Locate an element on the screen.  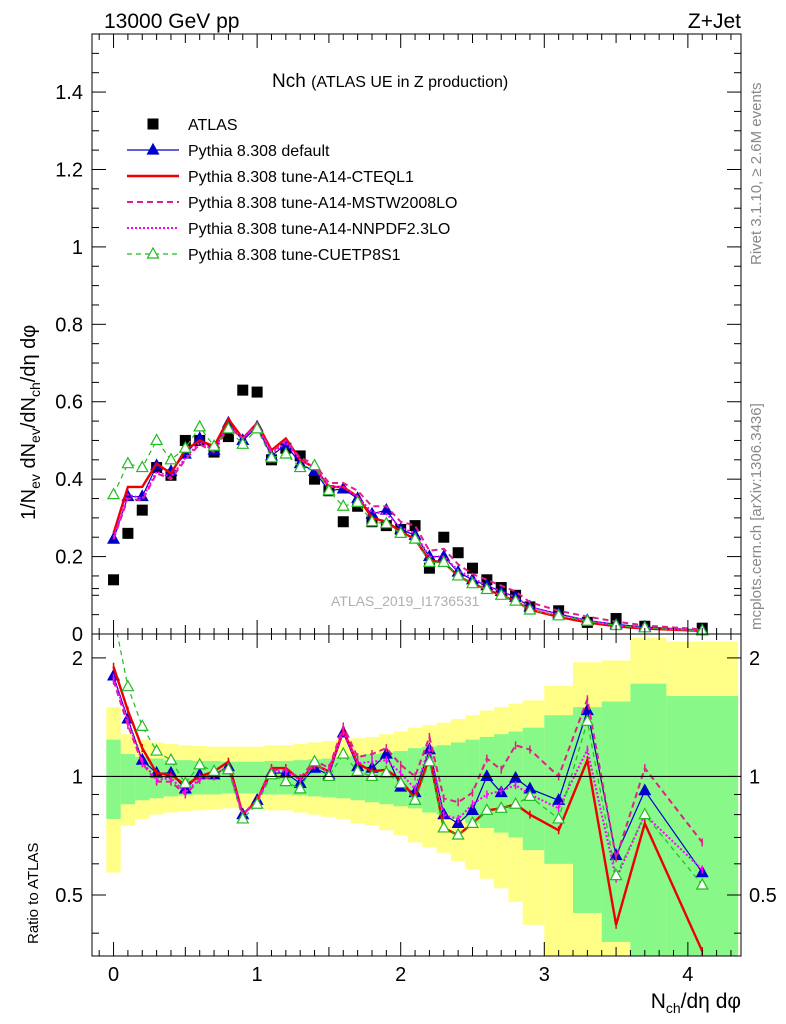
plot-title: Nch (ATLAS UE in Z production) is located at coordinates (390, 81).